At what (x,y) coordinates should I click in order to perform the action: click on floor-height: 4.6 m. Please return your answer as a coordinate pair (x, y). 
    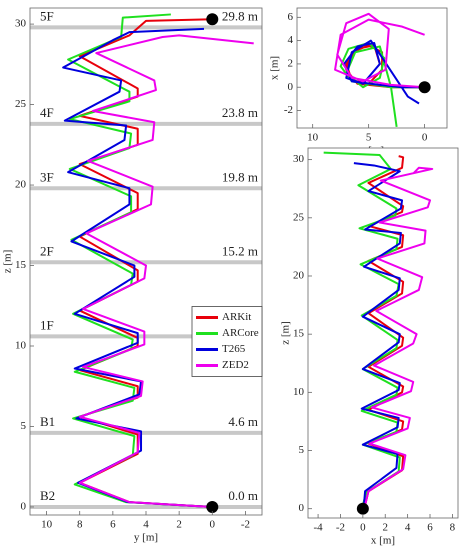
    Looking at the image, I should click on (243, 421).